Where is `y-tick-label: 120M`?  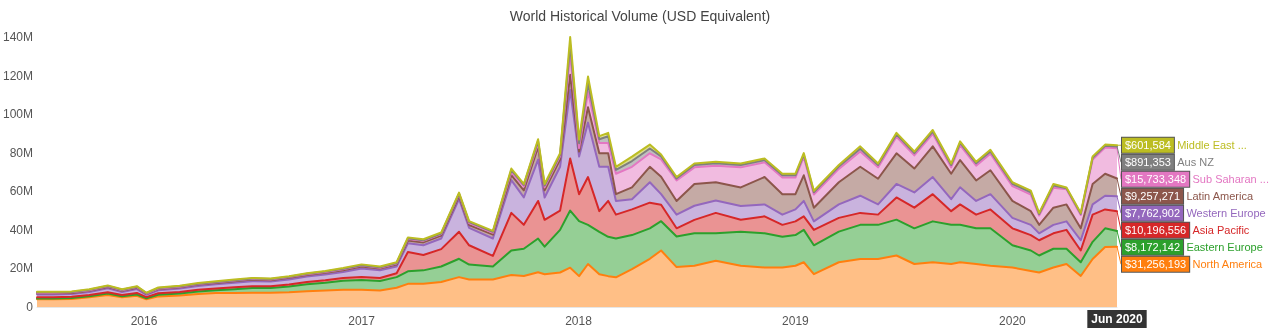 y-tick-label: 120M is located at coordinates (18, 75).